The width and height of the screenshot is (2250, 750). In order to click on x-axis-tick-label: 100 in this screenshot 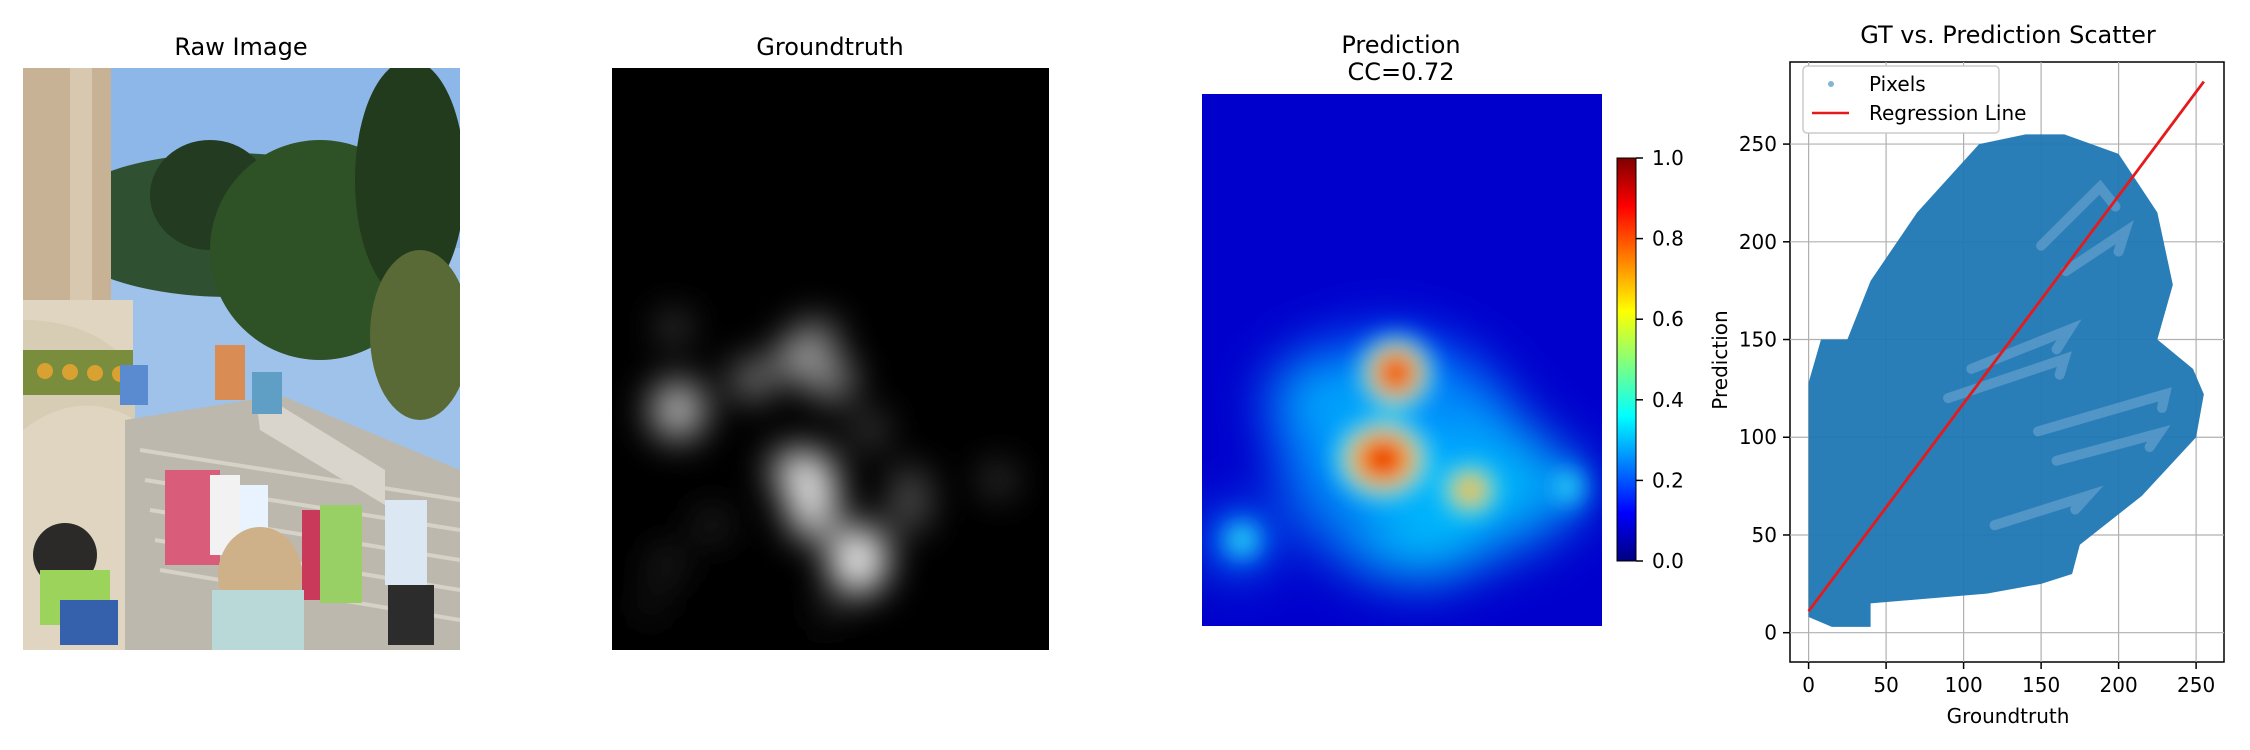, I will do `click(1964, 685)`.